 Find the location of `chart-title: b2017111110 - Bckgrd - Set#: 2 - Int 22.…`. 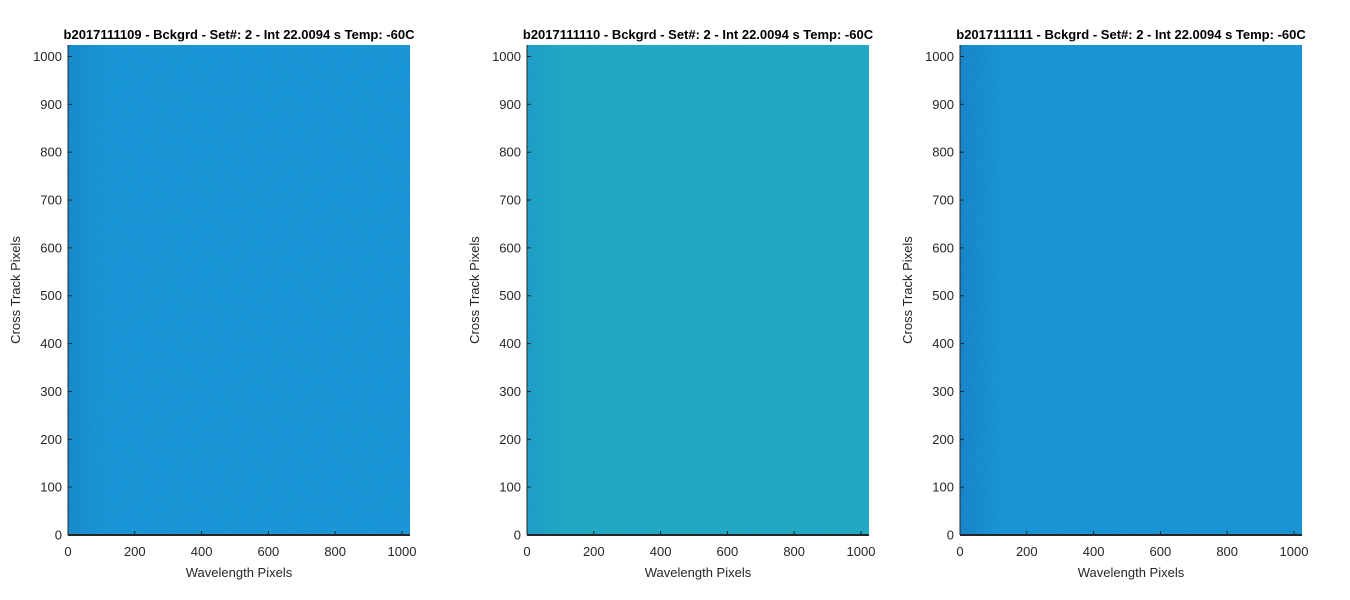

chart-title: b2017111110 - Bckgrd - Set#: 2 - Int 22.… is located at coordinates (698, 34).